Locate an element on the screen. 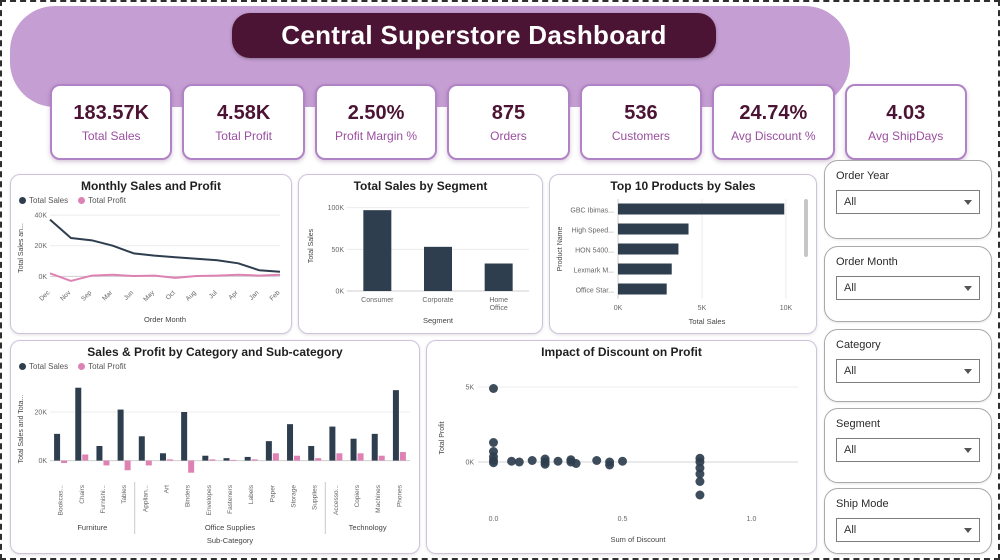  slicer-order-year: Order Year All is located at coordinates (908, 199).